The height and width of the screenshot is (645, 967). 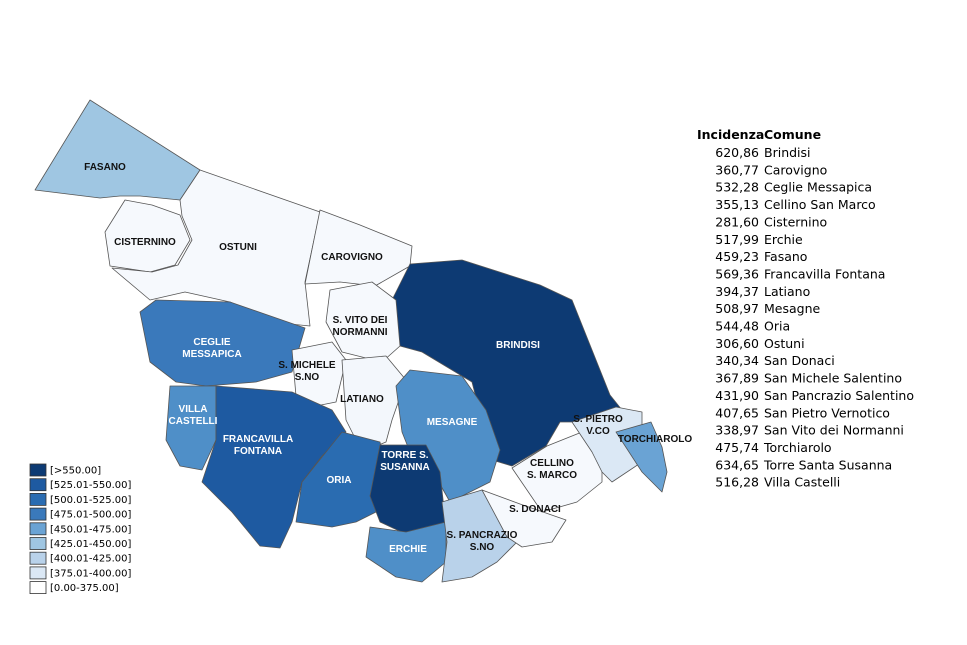 What do you see at coordinates (737, 378) in the screenshot?
I see `table-value: 367,89` at bounding box center [737, 378].